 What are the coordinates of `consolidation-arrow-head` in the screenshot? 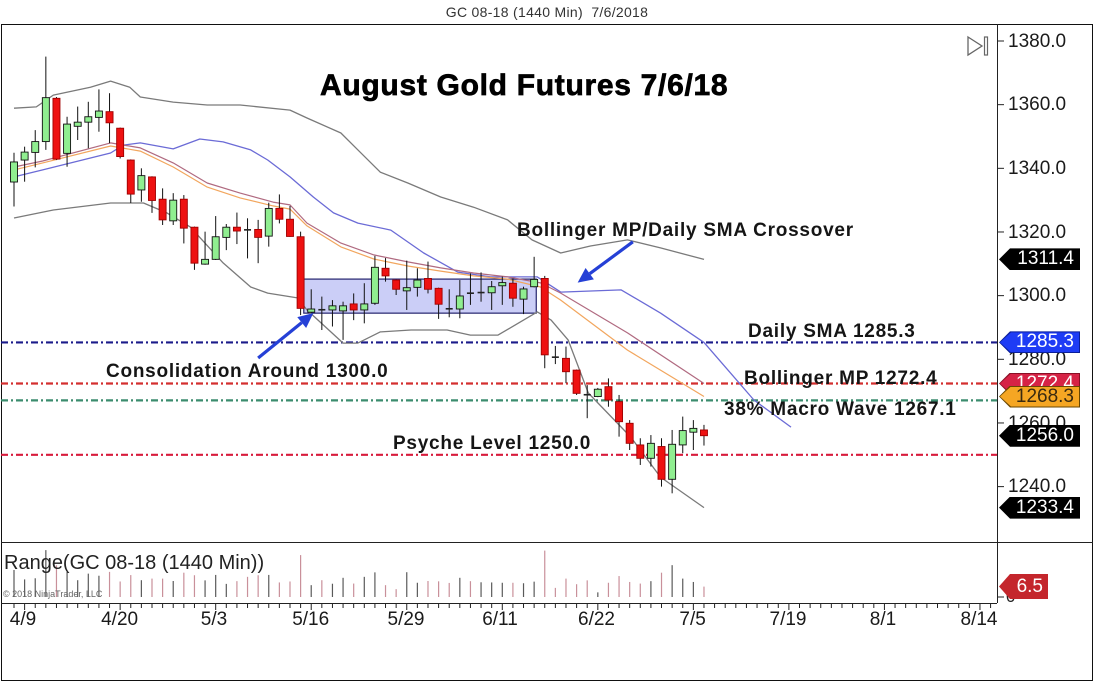 It's located at (305, 321).